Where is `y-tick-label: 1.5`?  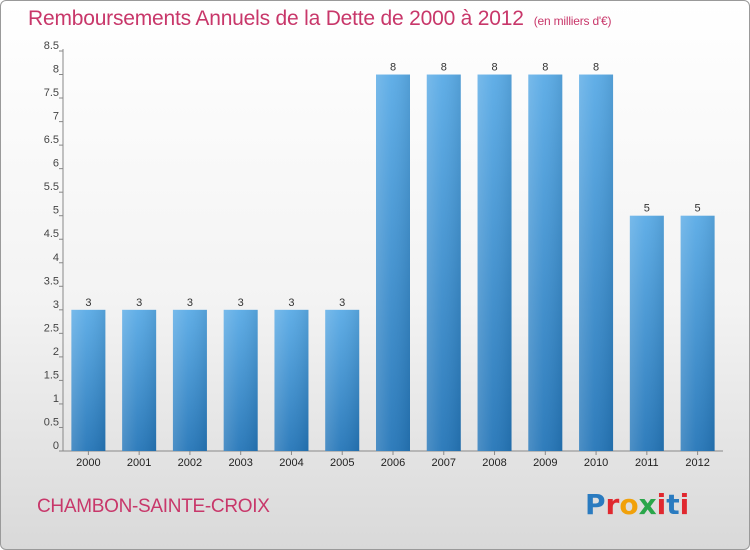 y-tick-label: 1.5 is located at coordinates (51, 375).